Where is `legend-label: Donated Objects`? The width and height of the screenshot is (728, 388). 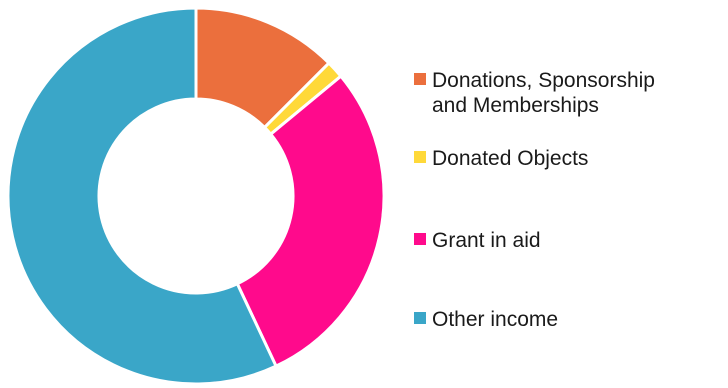 legend-label: Donated Objects is located at coordinates (510, 158).